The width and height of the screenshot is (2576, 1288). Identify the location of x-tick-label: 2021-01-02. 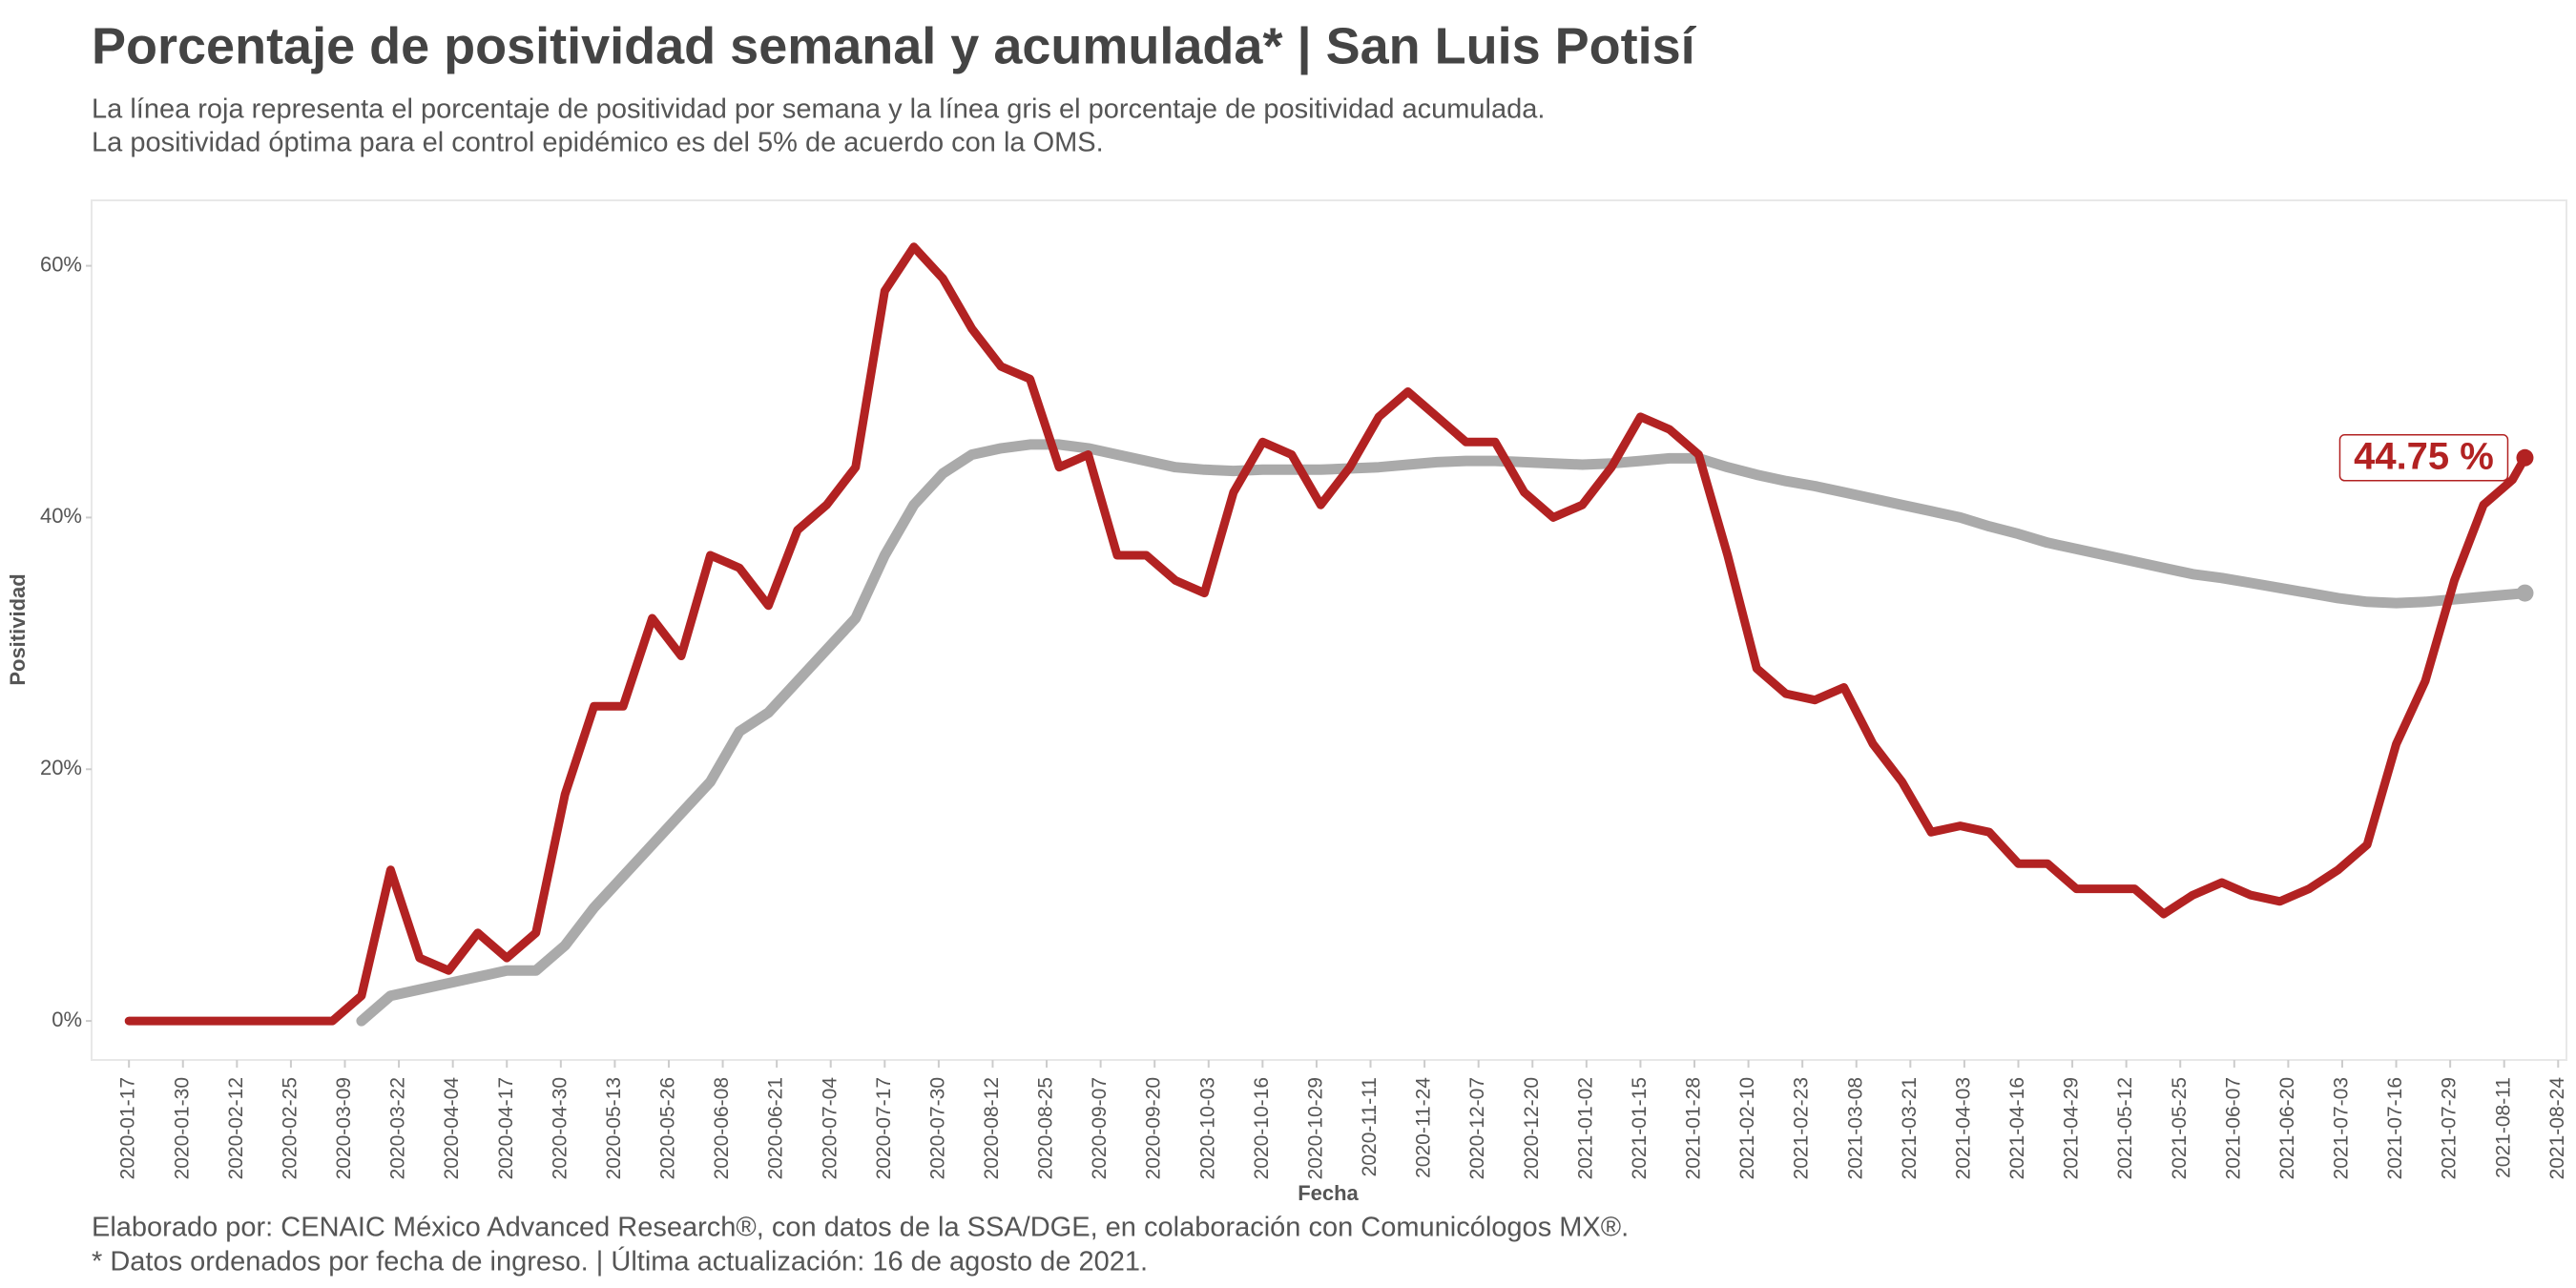
(1585, 1128).